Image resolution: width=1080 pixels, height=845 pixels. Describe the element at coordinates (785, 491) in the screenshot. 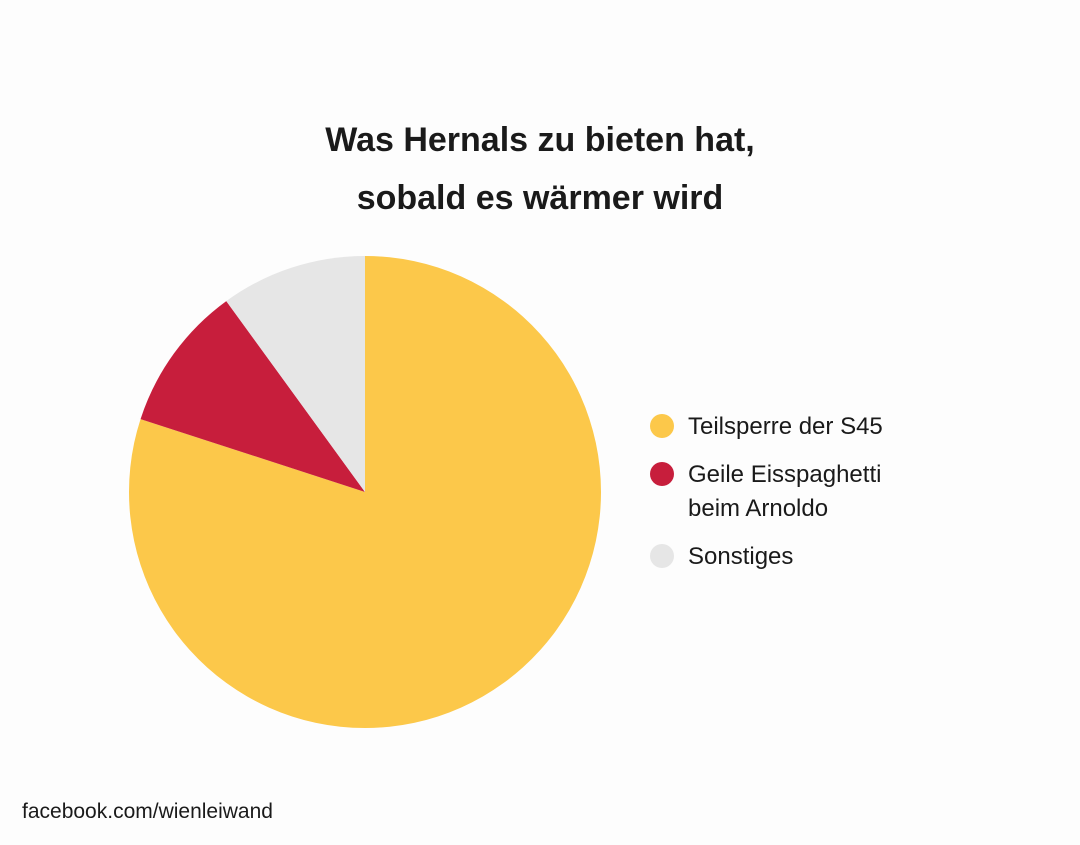

I see `legend-label: Geile Eisspaghetti beim Arnoldo` at that location.